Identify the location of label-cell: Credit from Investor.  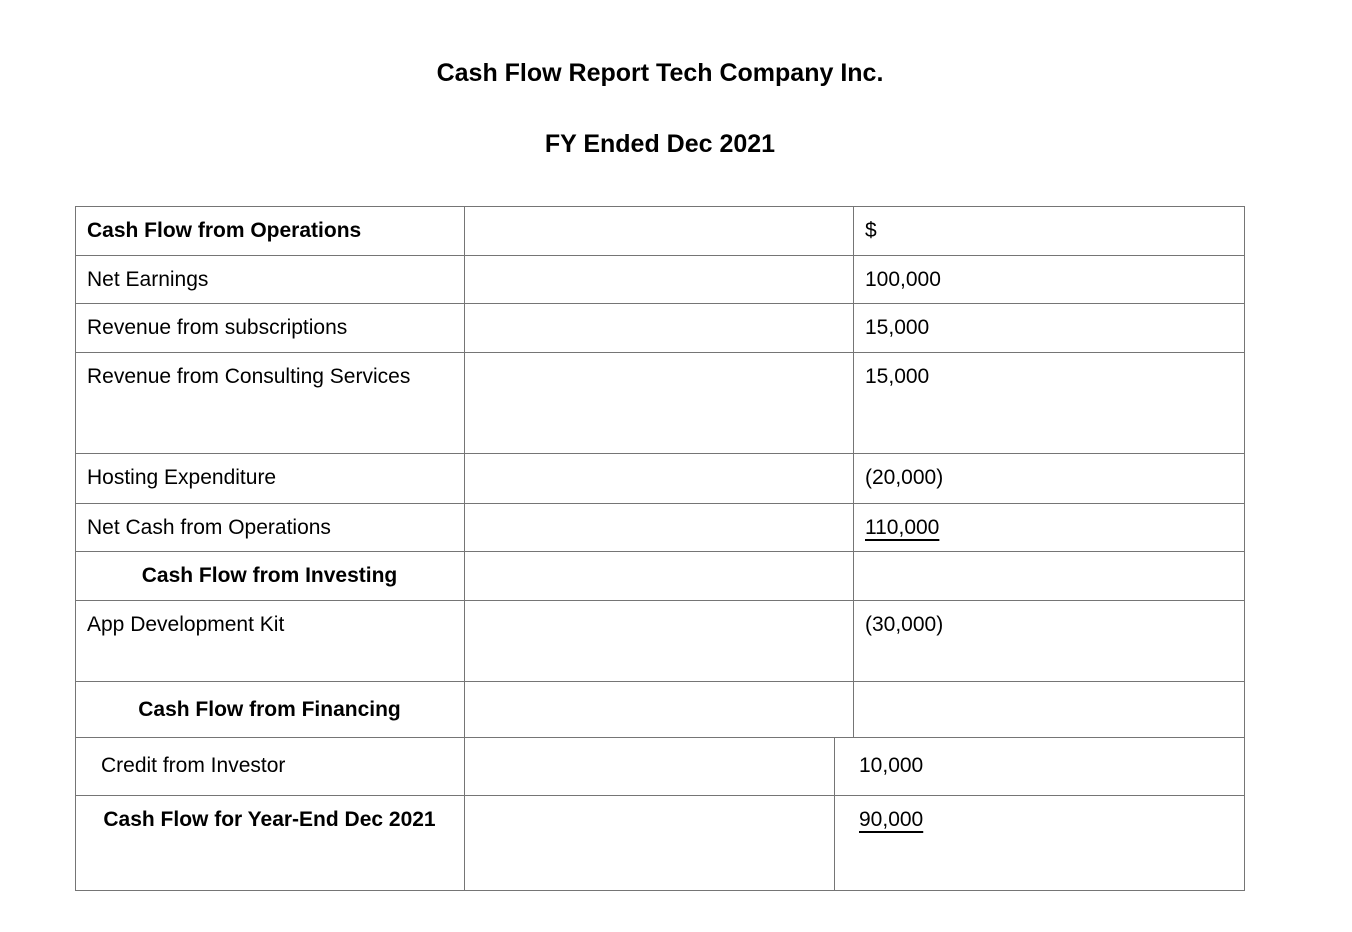
(270, 766).